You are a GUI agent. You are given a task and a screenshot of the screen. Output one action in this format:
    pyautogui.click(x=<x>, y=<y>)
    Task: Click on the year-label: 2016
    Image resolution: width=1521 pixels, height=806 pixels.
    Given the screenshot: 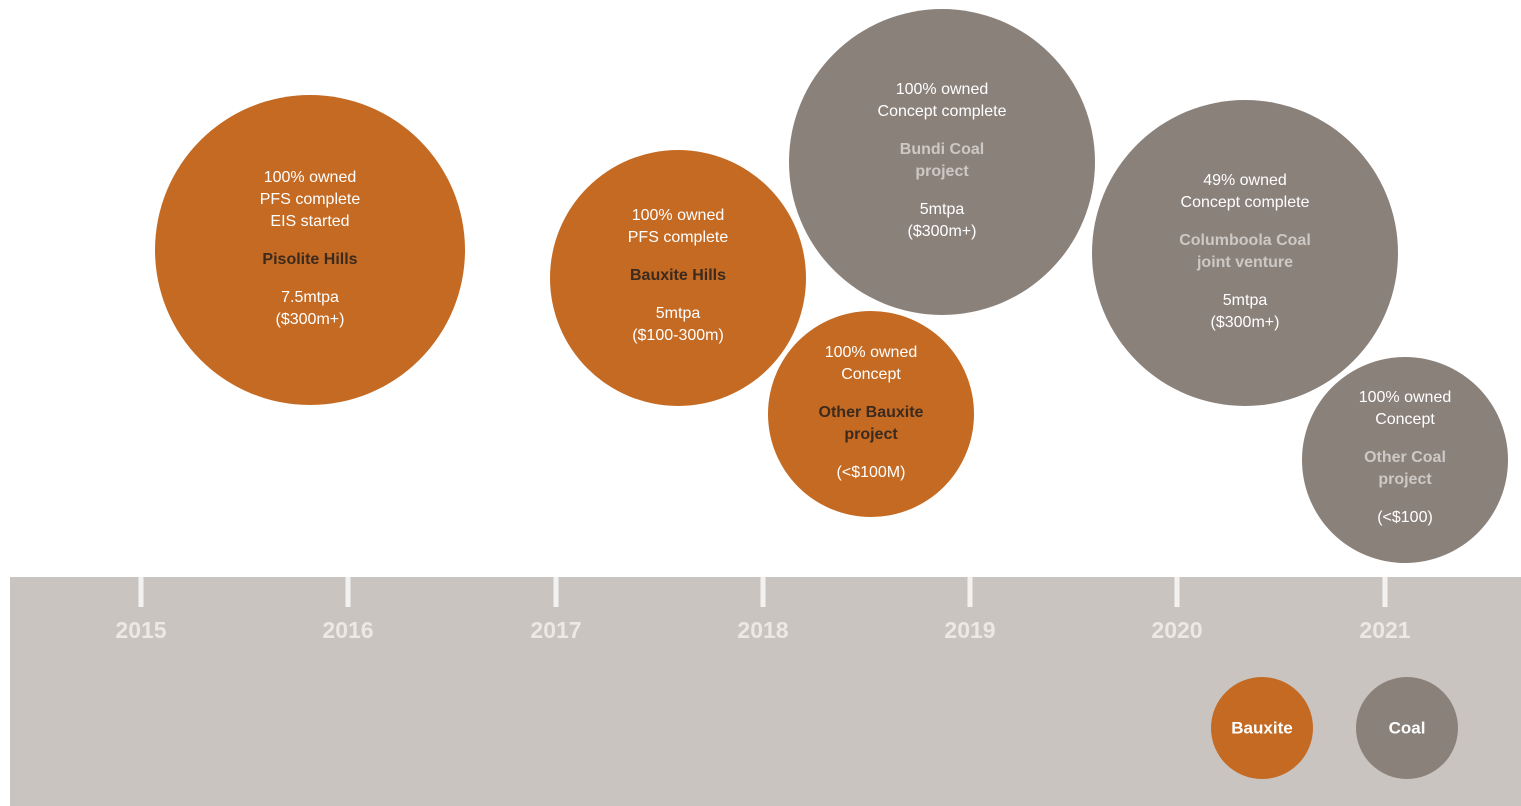 What is the action you would take?
    pyautogui.click(x=347, y=630)
    